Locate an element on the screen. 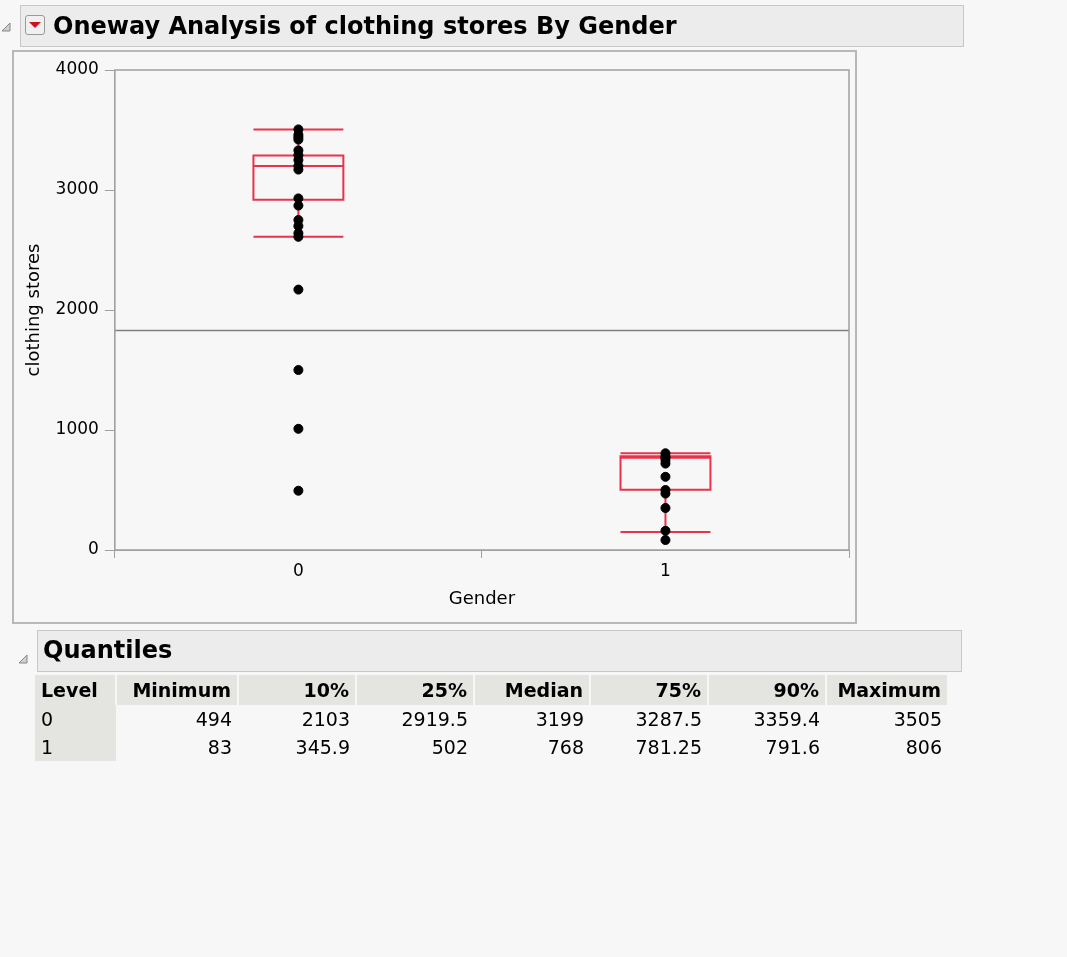  y-tick-label: 3000 is located at coordinates (77, 188).